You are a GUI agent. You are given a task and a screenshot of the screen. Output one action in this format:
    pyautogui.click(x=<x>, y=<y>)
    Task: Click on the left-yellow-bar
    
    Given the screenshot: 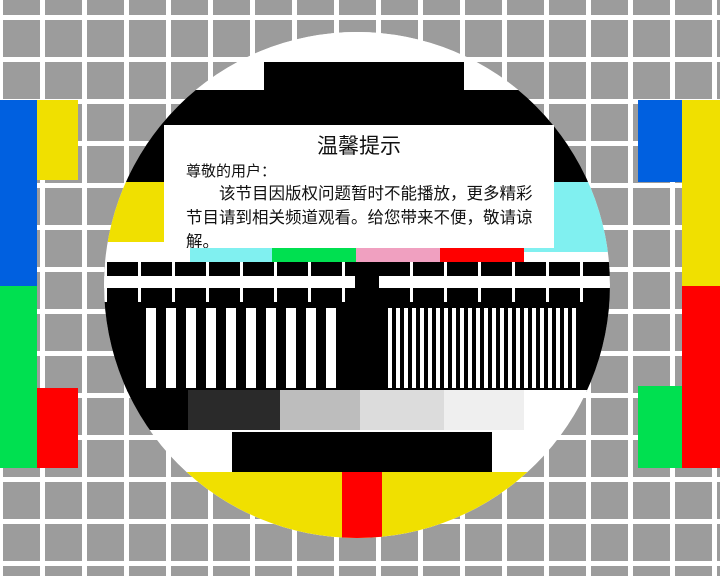 What is the action you would take?
    pyautogui.click(x=57, y=140)
    